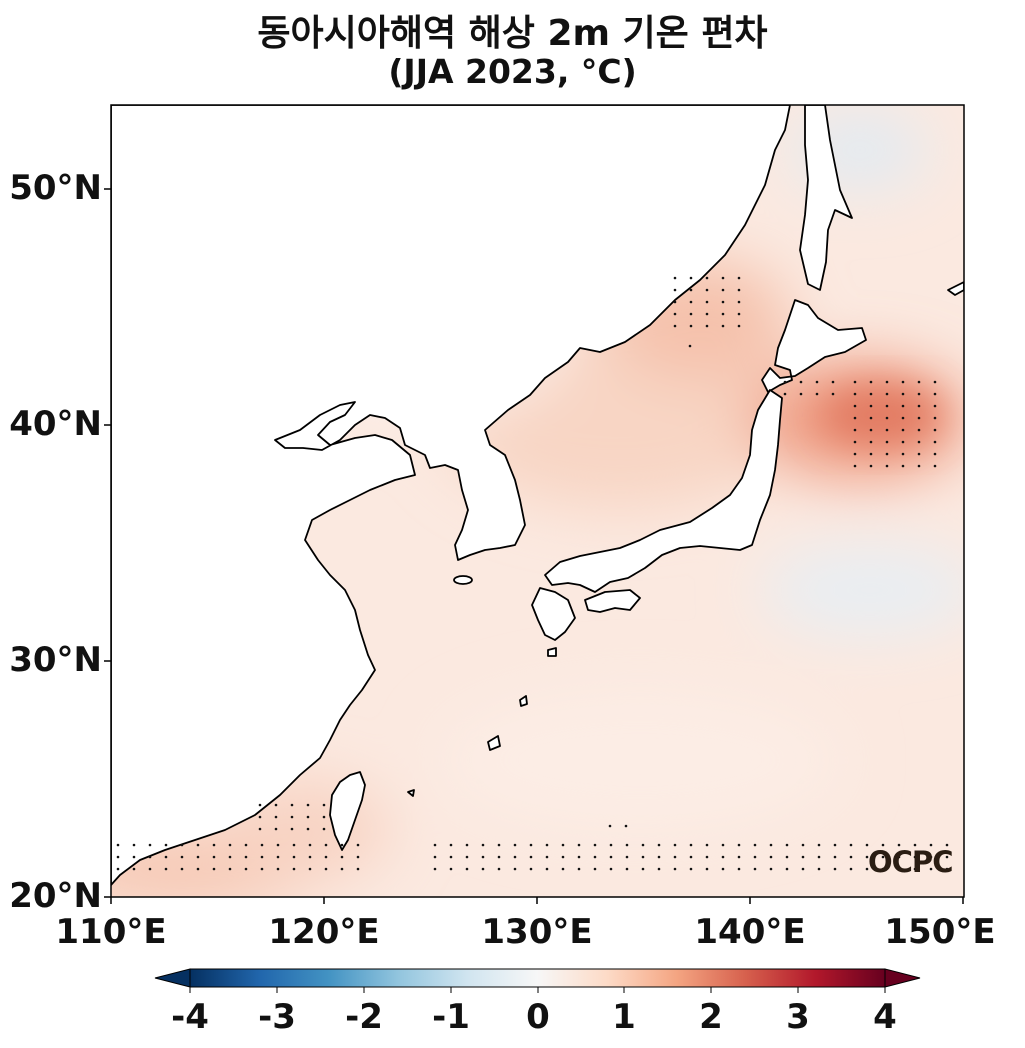  I want to click on colorbar, so click(537, 980).